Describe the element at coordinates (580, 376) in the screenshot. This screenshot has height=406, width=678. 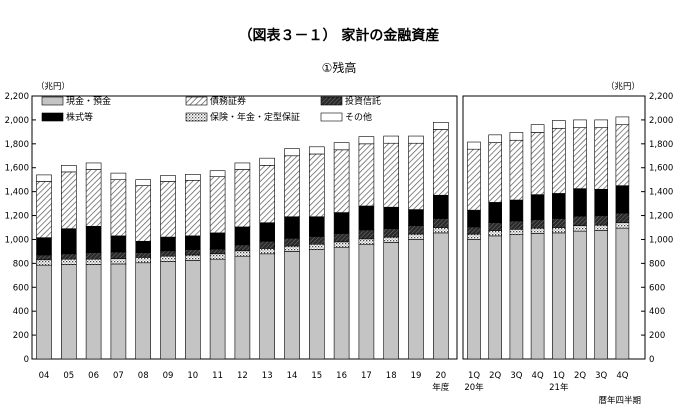
I see `x-tick-label: 2Q` at that location.